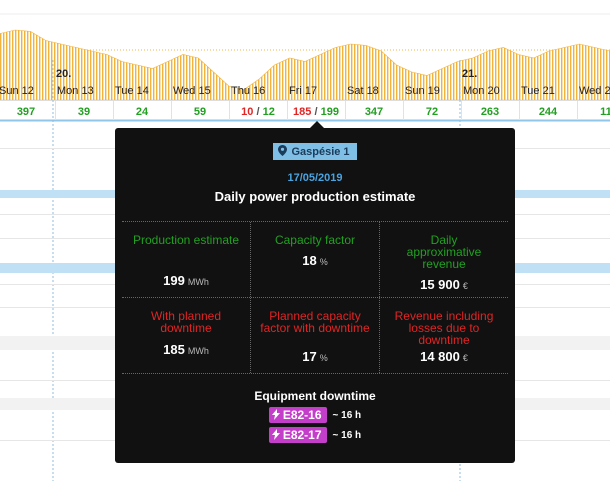 The image size is (610, 481). I want to click on stat-value: 185, so click(174, 349).